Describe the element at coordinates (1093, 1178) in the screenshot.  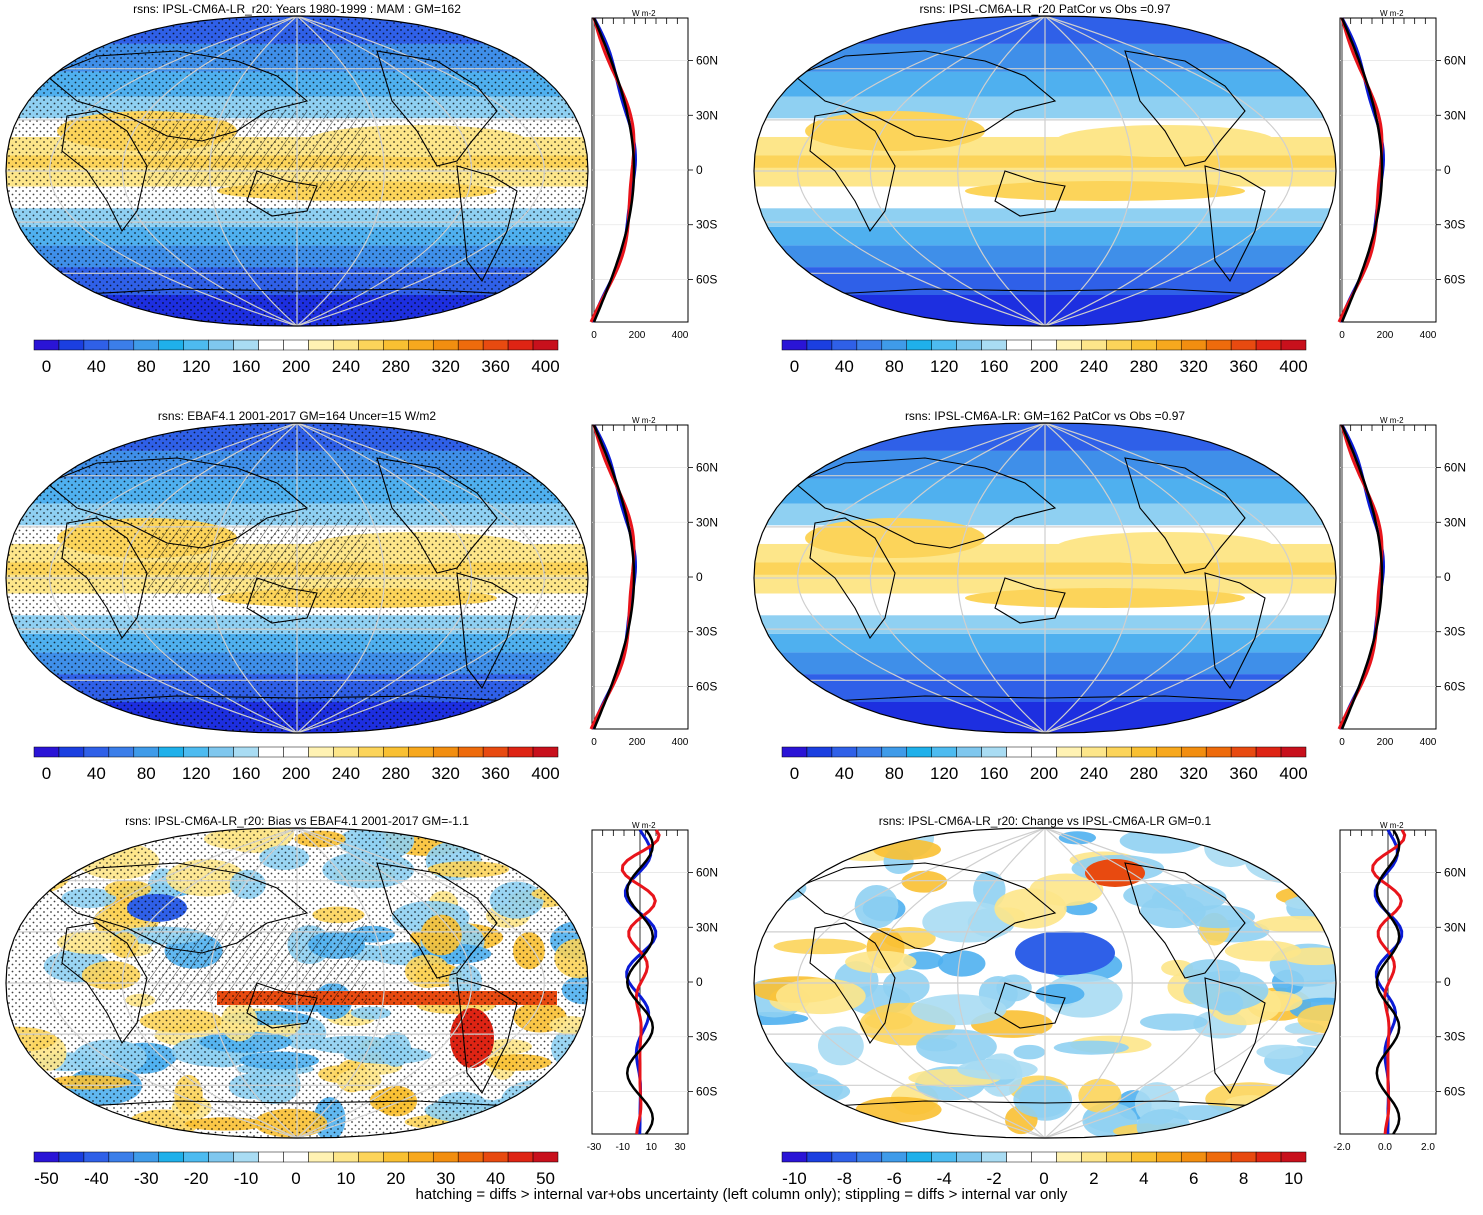
I see `colorbar-label: 2` at that location.